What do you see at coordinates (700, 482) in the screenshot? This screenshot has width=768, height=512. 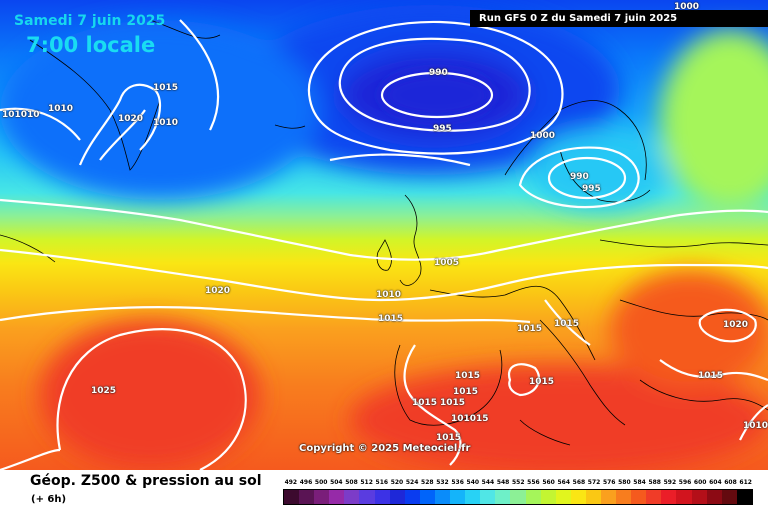 I see `scale-label: 600` at bounding box center [700, 482].